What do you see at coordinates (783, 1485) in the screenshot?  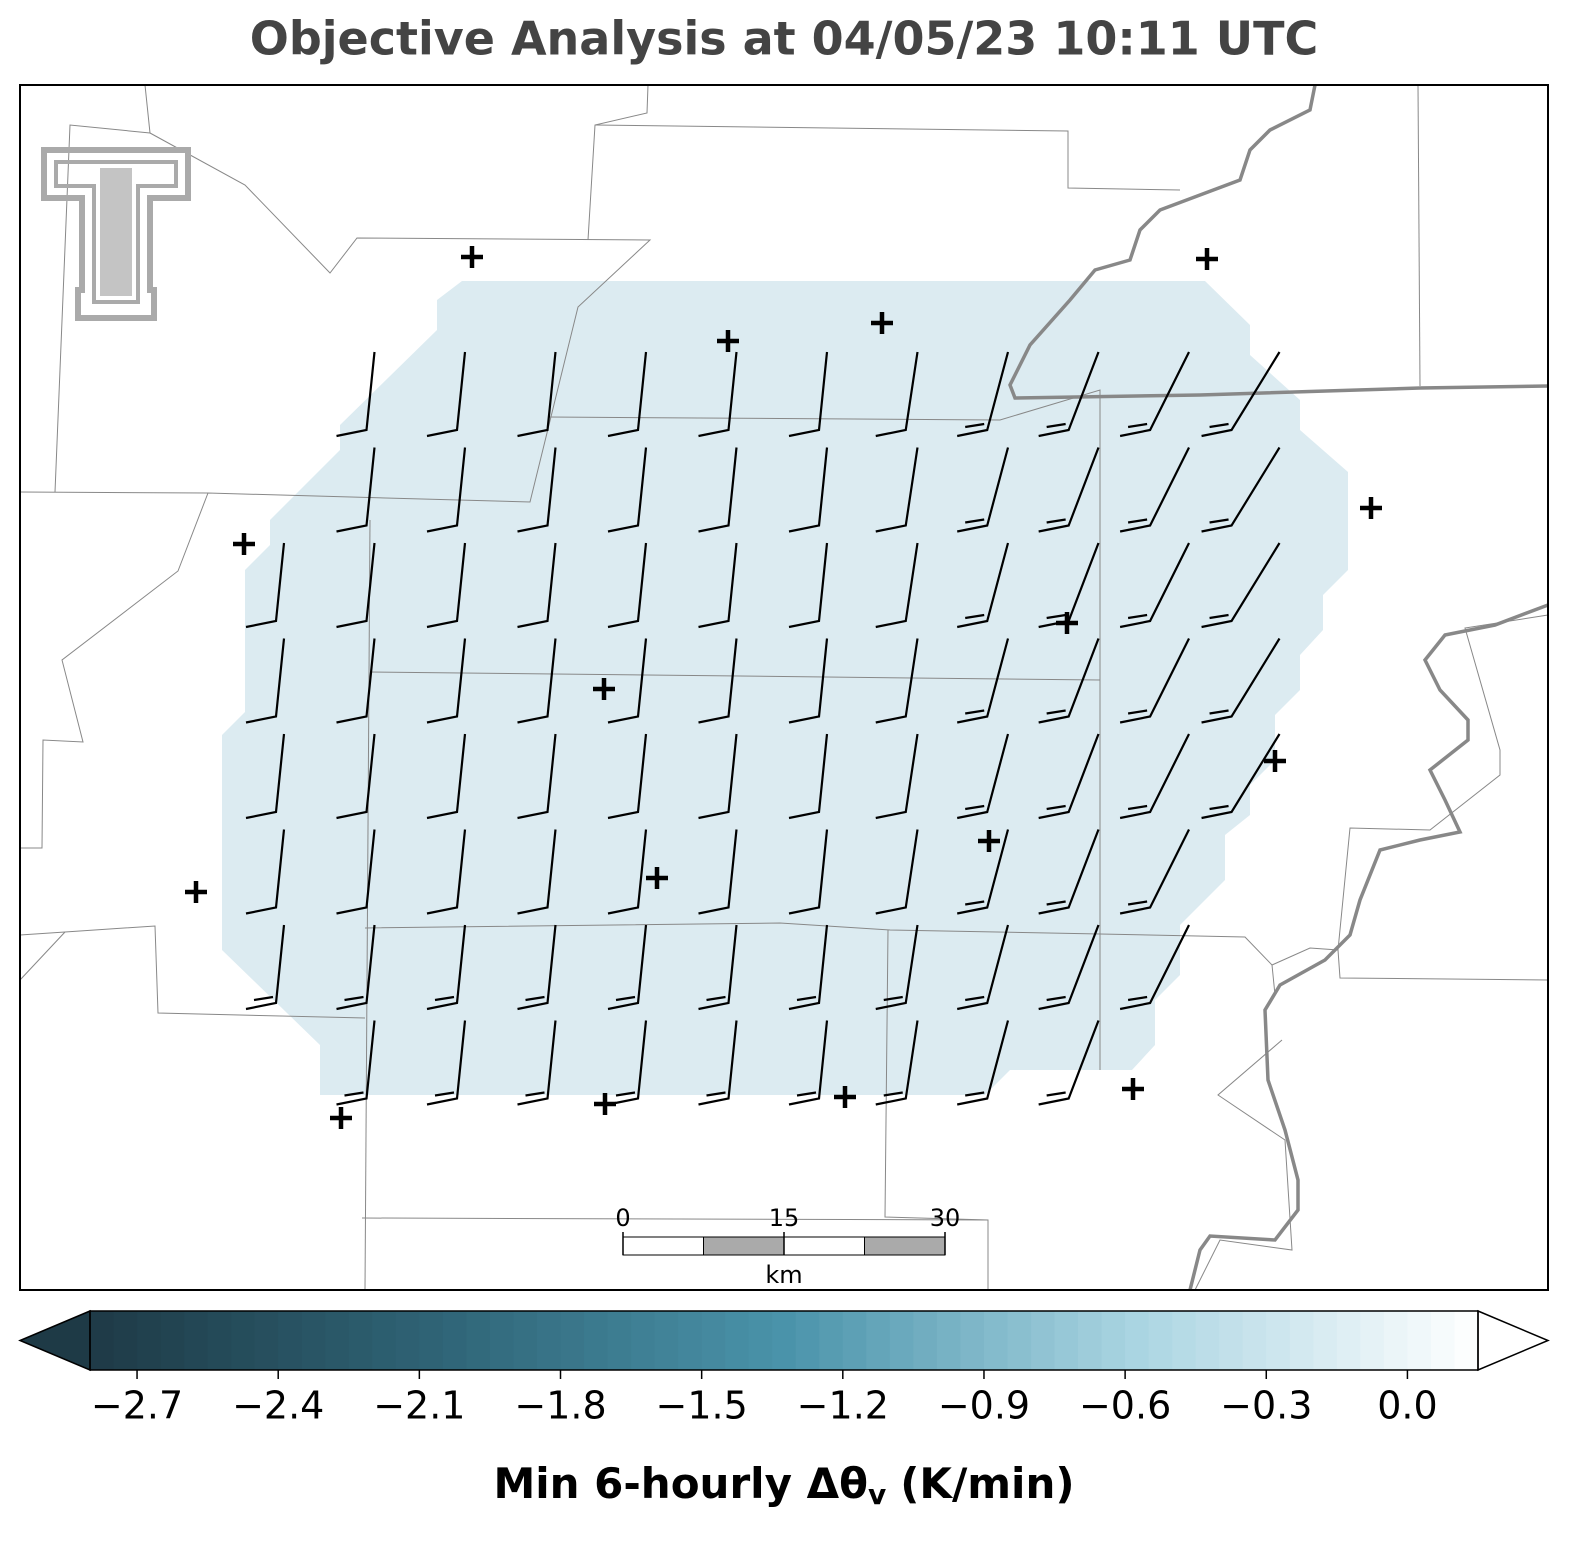 I see `colorbar-label: Min 6-hourly Δθv (K/min)` at bounding box center [783, 1485].